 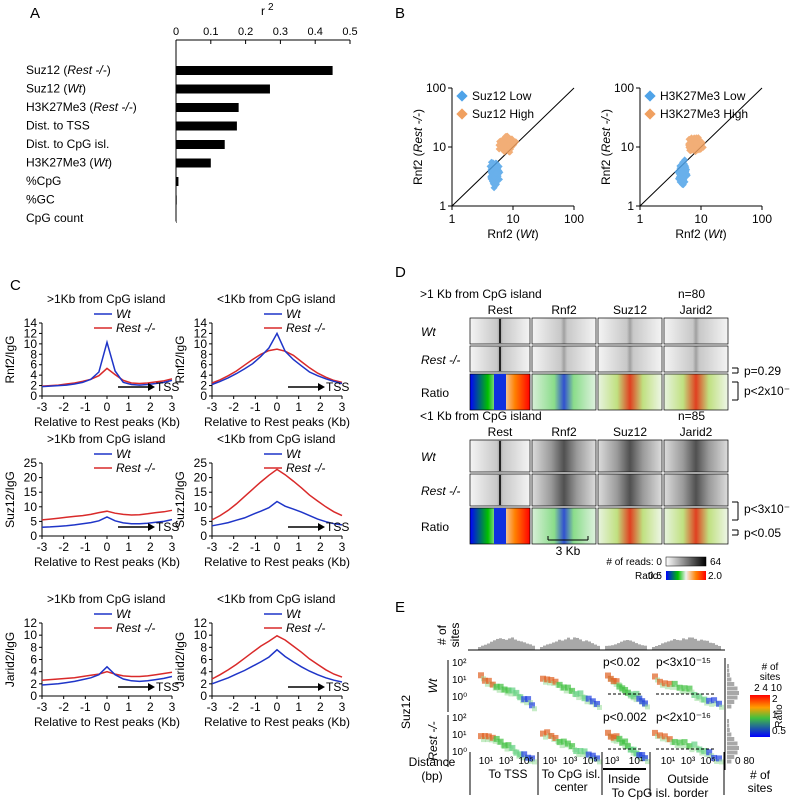 What do you see at coordinates (10, 499) in the screenshot?
I see `y-axis-label-c: Suz12/IgG` at bounding box center [10, 499].